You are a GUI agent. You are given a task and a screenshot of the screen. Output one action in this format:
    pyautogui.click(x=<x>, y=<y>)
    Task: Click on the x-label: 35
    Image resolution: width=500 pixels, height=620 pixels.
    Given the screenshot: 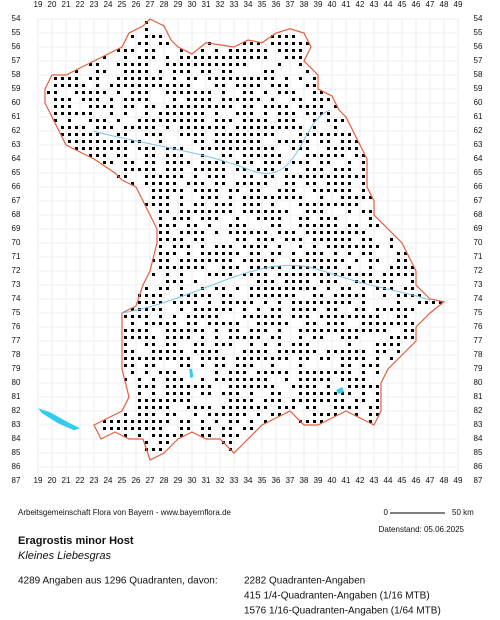 What is the action you would take?
    pyautogui.click(x=262, y=480)
    